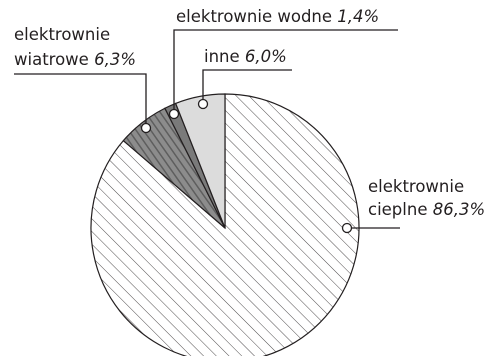  Describe the element at coordinates (174, 114) in the screenshot. I see `label-wodne-marker` at that location.